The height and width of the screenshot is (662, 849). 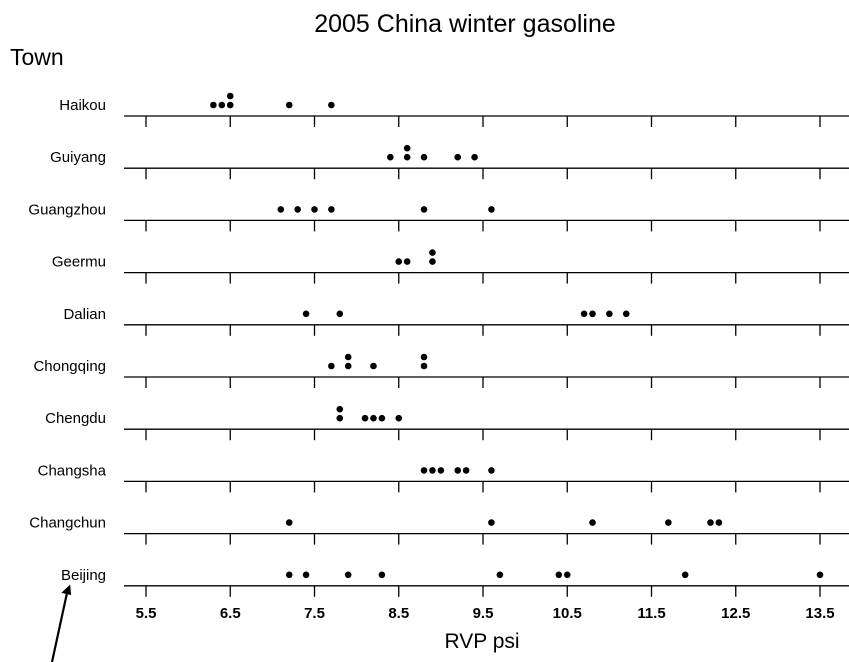 I want to click on x-tick-label: 11.5, so click(x=651, y=613).